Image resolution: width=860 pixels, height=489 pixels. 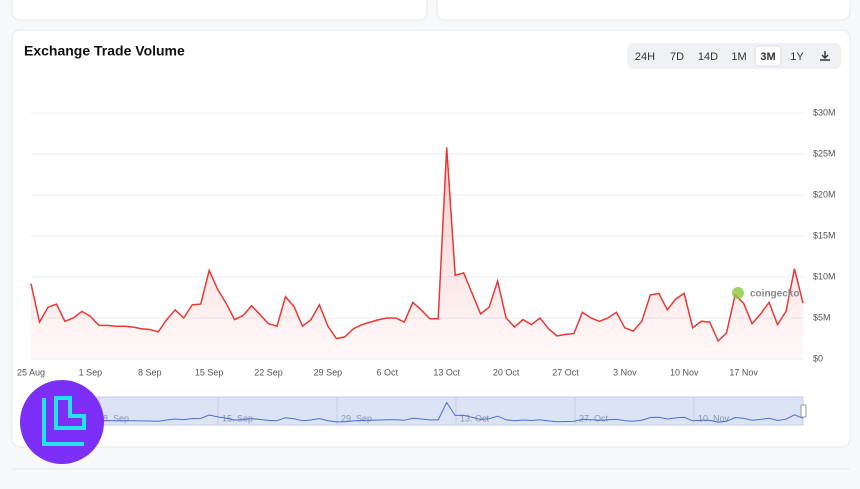 What do you see at coordinates (797, 57) in the screenshot?
I see `range-button: 1Y` at bounding box center [797, 57].